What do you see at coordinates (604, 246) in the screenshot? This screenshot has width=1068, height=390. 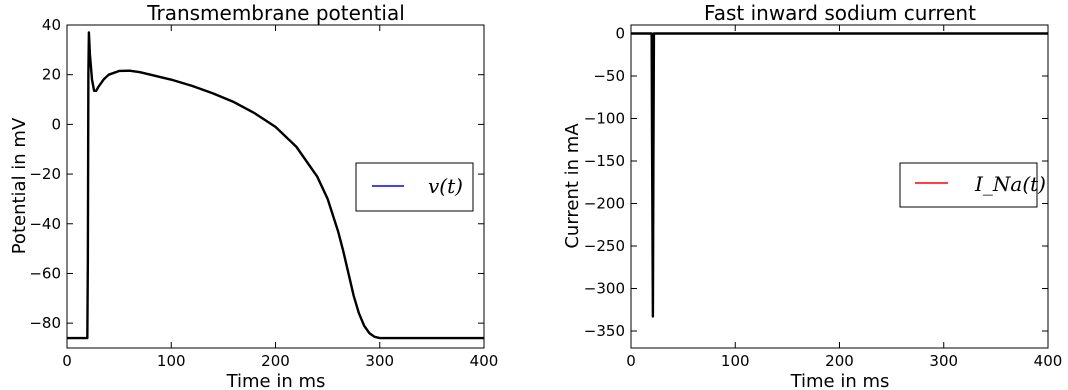 I see `y-tick-label: −250` at bounding box center [604, 246].